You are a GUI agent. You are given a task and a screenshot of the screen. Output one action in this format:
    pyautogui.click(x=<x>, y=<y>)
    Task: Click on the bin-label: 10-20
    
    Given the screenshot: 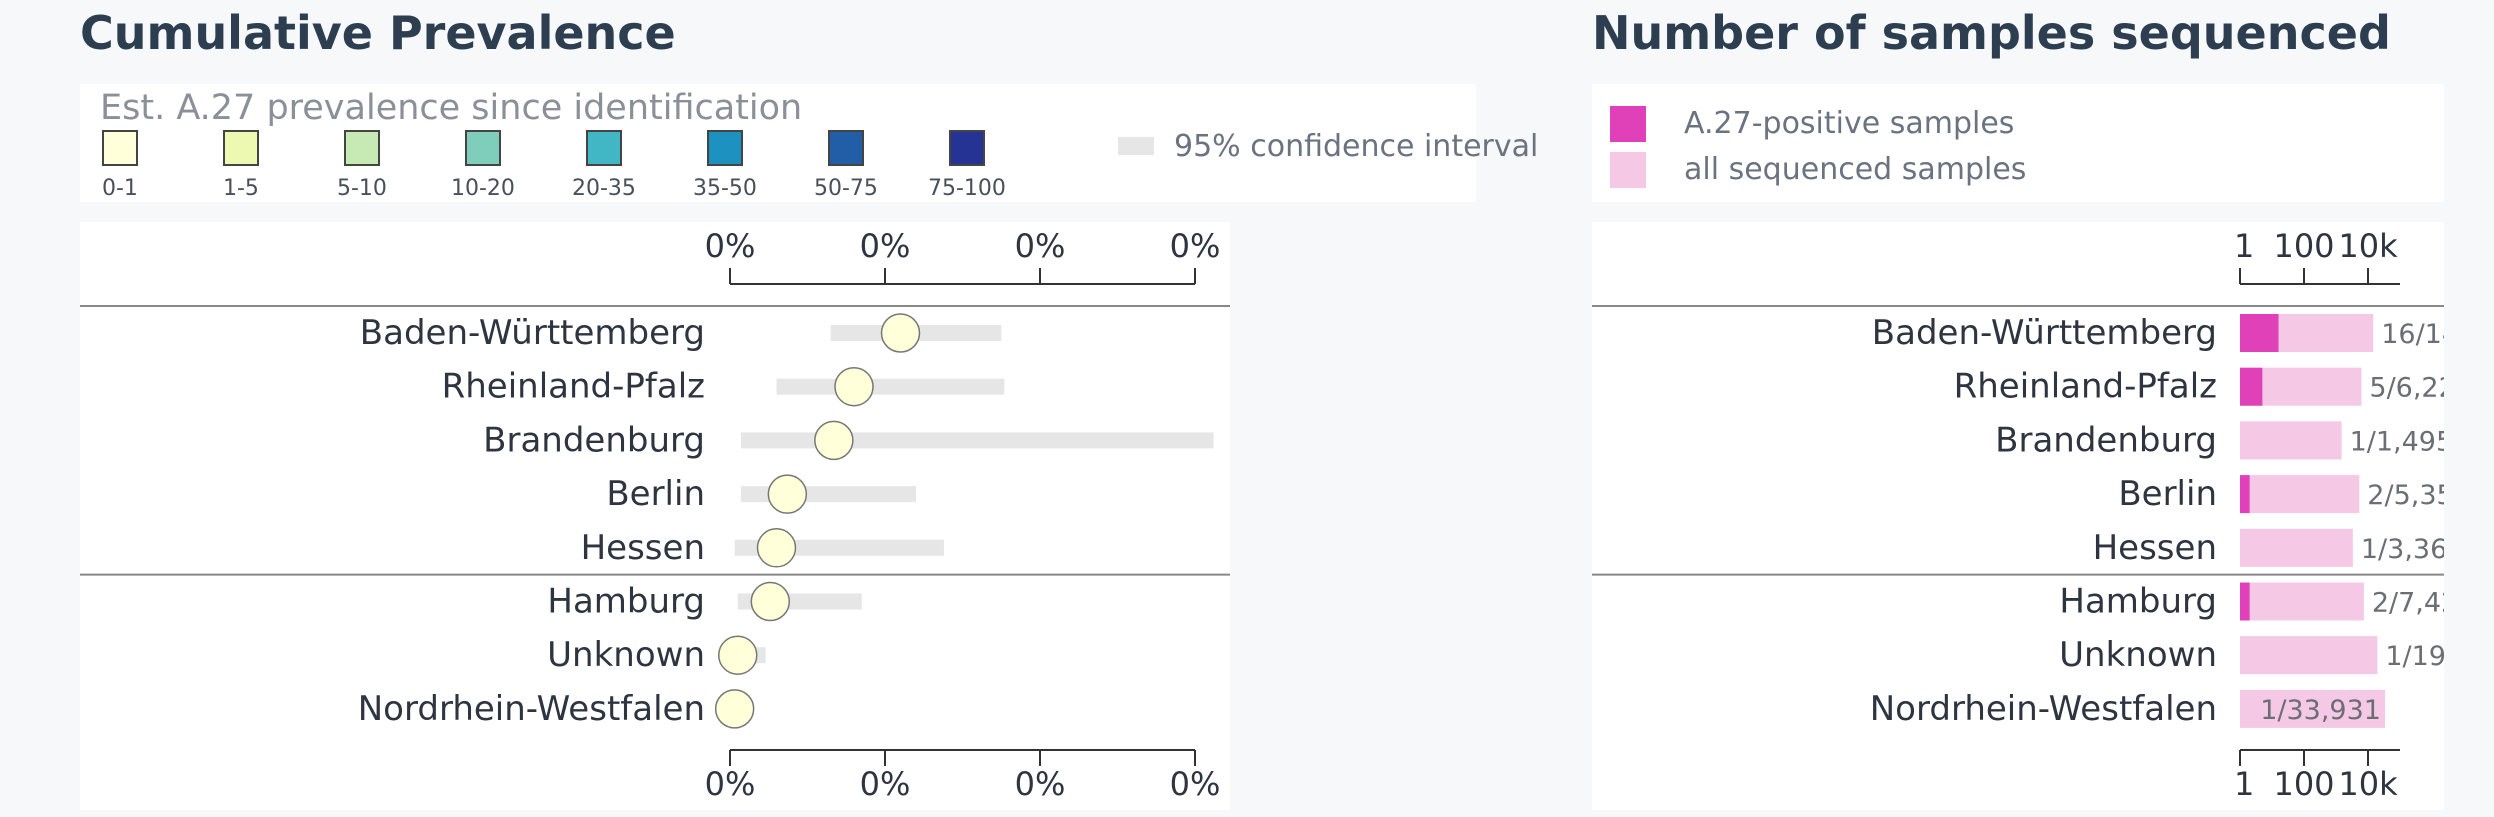 What is the action you would take?
    pyautogui.click(x=483, y=188)
    